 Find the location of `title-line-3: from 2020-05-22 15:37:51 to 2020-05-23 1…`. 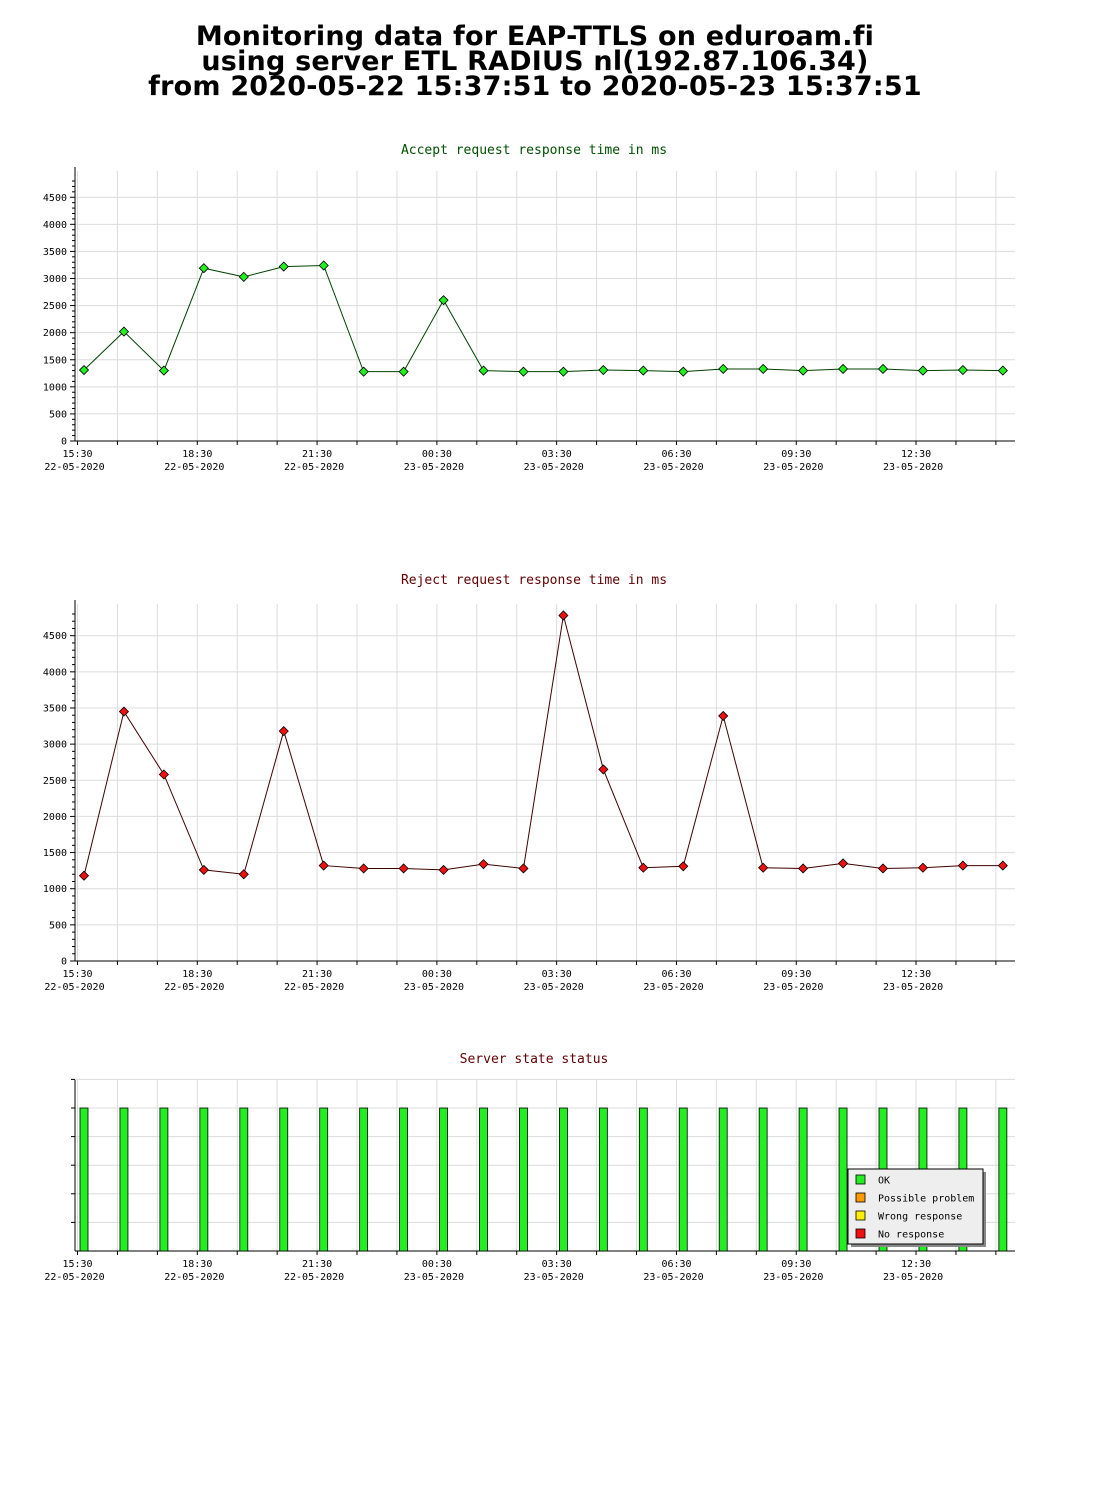

title-line-3: from 2020-05-22 15:37:51 to 2020-05-23 1… is located at coordinates (535, 86).